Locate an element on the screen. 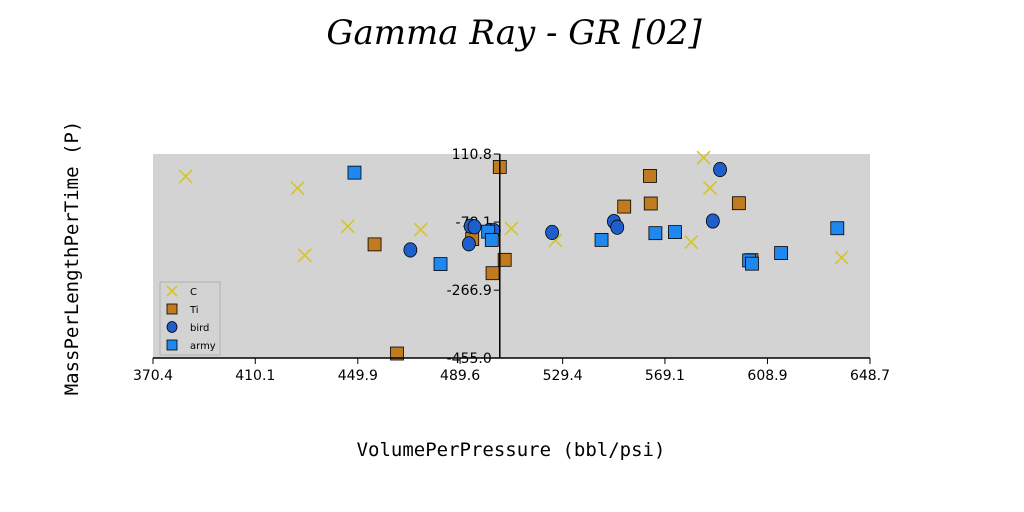 The height and width of the screenshot is (512, 1024). chart-title: Gamma Ray - GR [02] is located at coordinates (514, 33).